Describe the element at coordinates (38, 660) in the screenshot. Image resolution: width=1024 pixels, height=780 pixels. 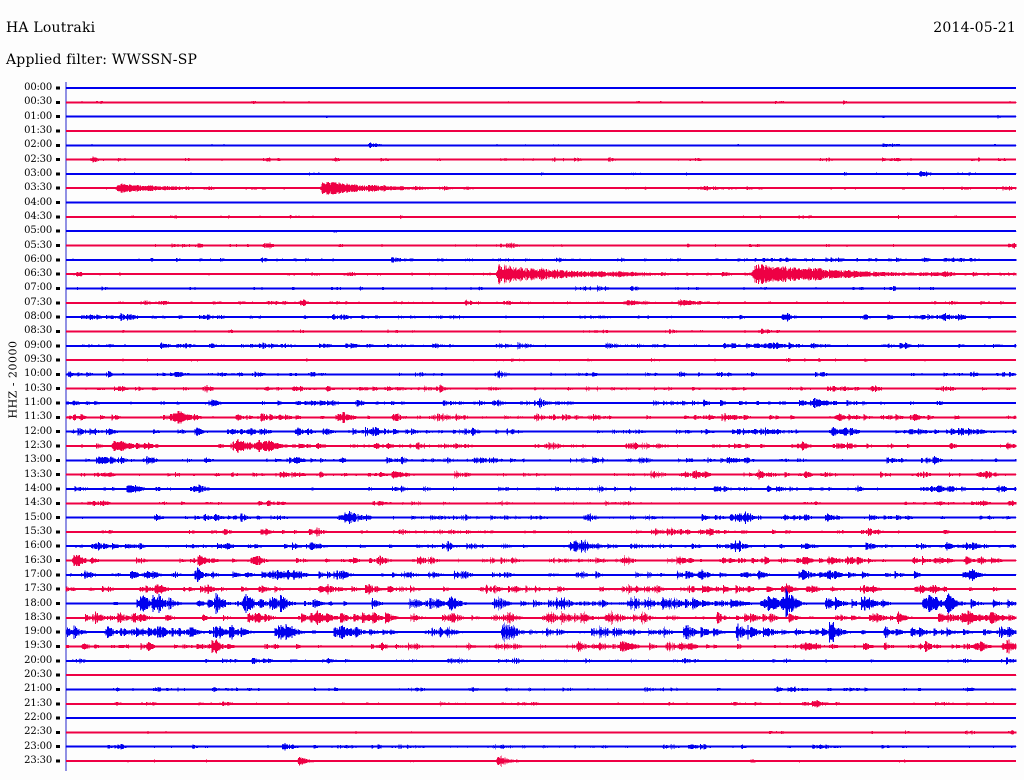
I see `time-tick-label: 20:00` at that location.